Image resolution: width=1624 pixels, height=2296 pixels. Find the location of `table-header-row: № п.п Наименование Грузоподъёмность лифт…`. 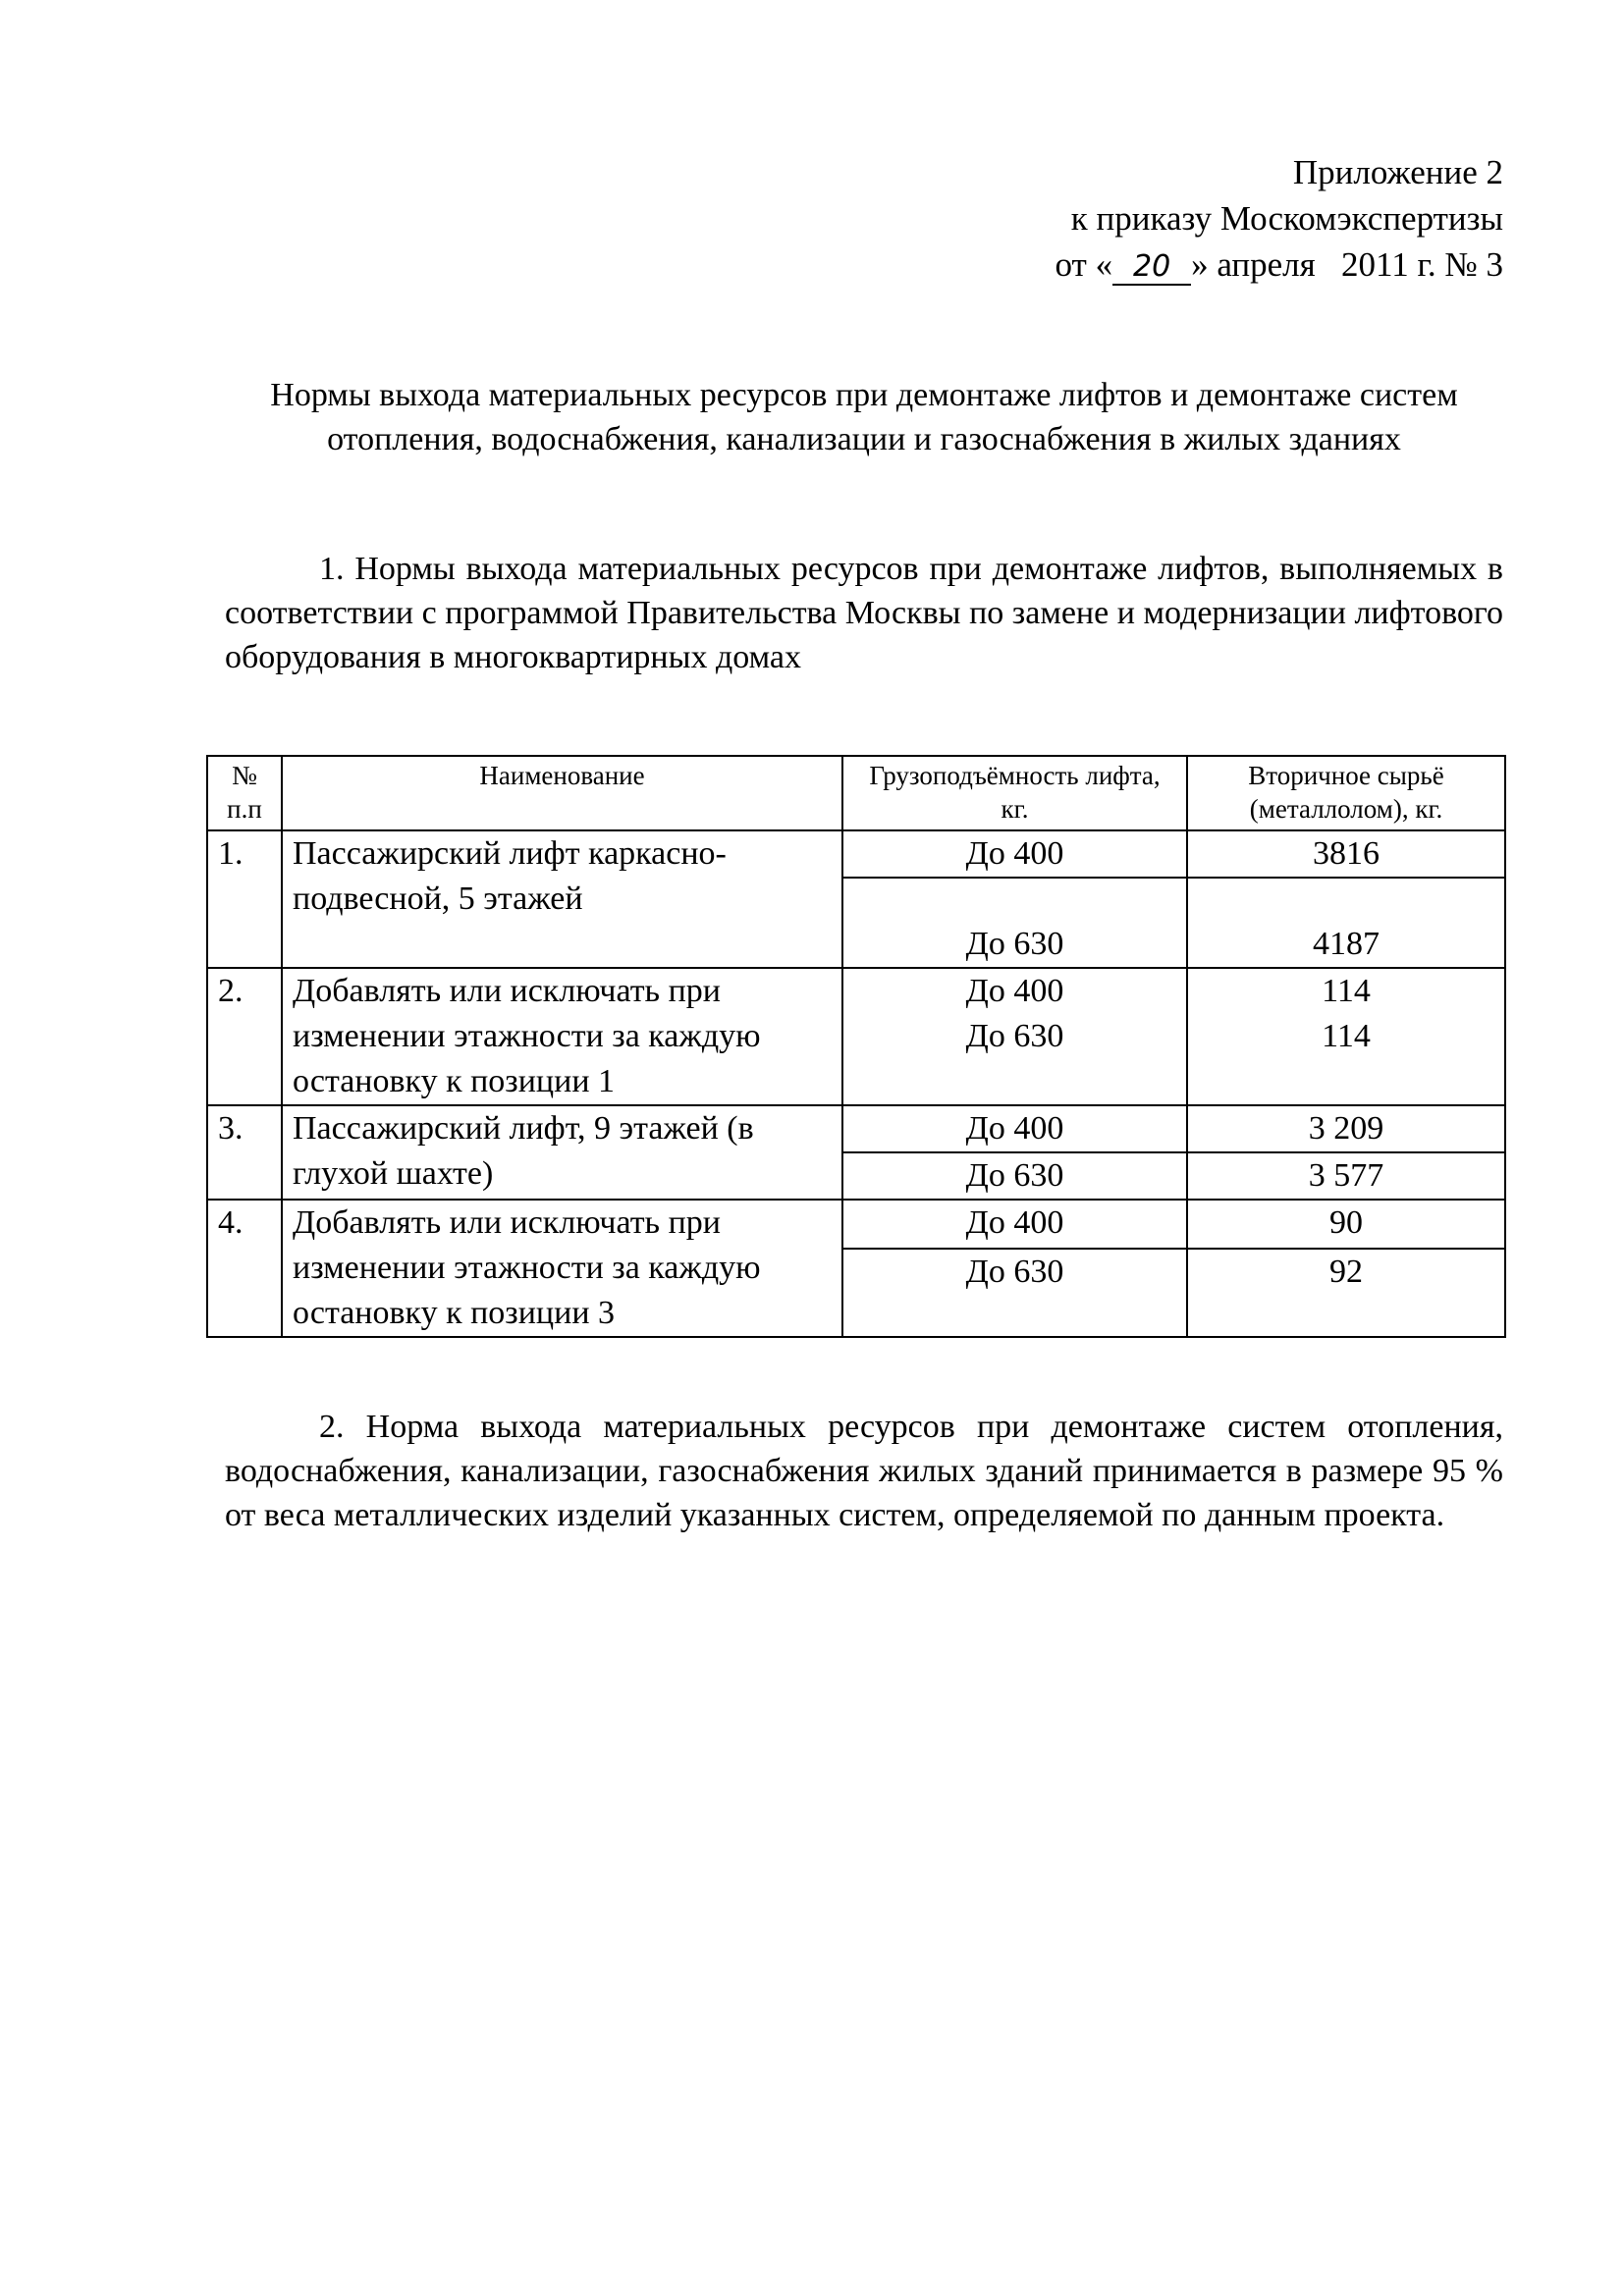

table-header-row: № п.п Наименование Грузоподъёмность лифт… is located at coordinates (856, 793).